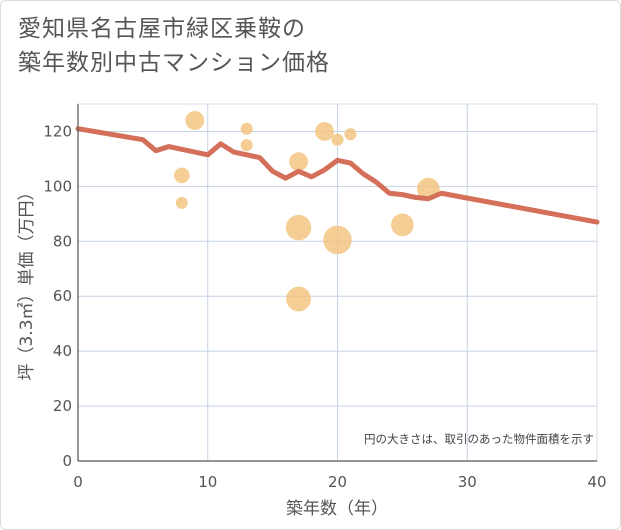  Describe the element at coordinates (467, 482) in the screenshot. I see `x-tick-label: 30` at that location.